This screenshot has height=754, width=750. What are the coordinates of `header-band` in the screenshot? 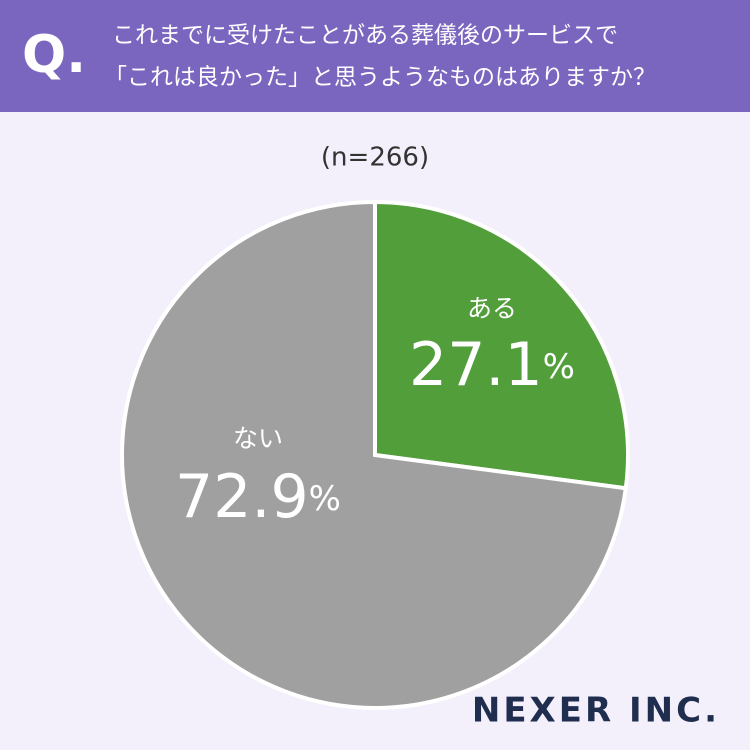 It's located at (375, 56).